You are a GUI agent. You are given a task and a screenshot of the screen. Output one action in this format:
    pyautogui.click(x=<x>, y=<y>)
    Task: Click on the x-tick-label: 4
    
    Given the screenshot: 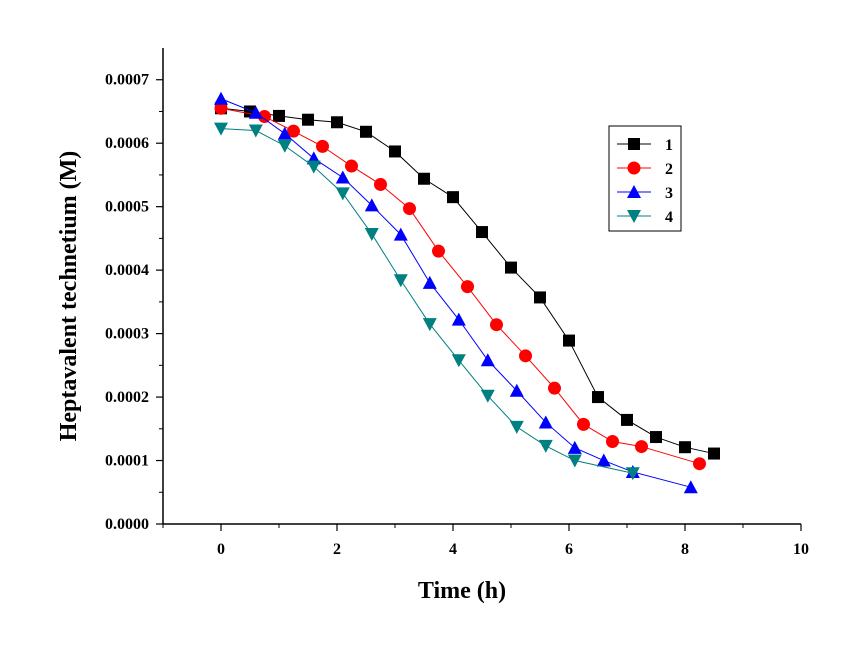 What is the action you would take?
    pyautogui.click(x=453, y=549)
    